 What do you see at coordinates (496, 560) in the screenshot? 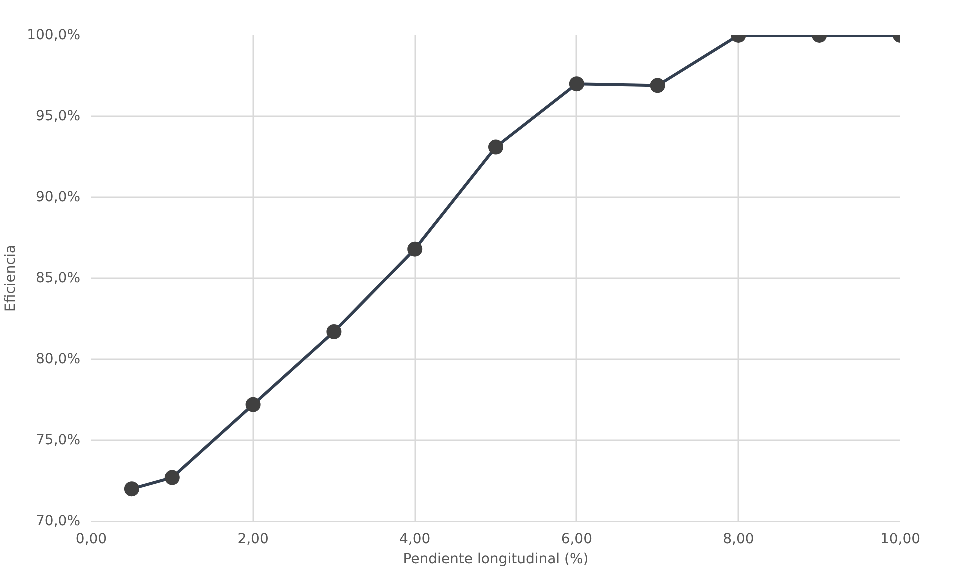
I see `x-axis-title: Pendiente longitudinal (%)` at bounding box center [496, 560].